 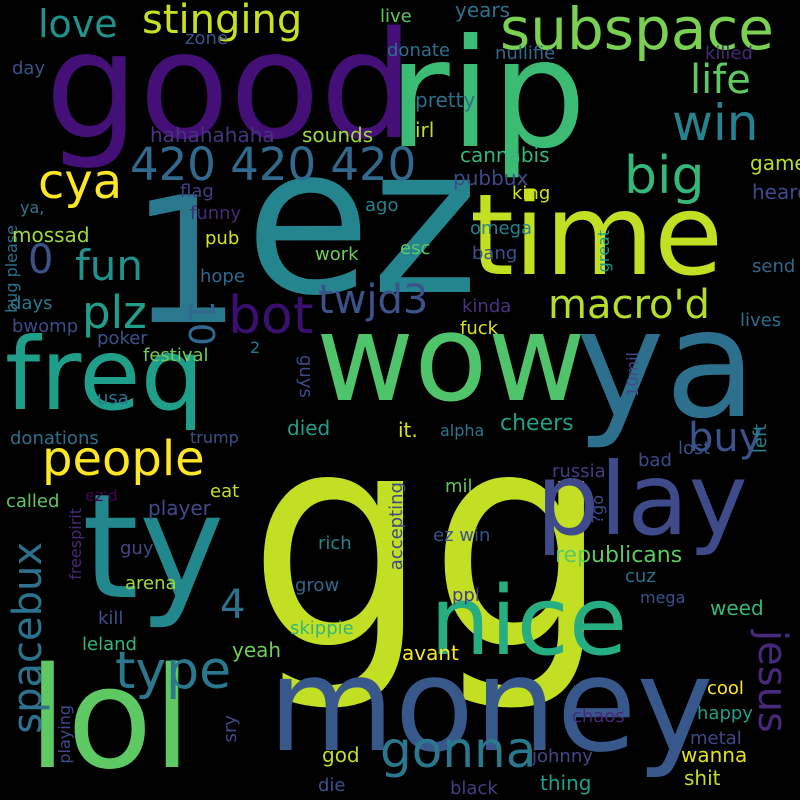 What do you see at coordinates (483, 11) in the screenshot?
I see `word: years` at bounding box center [483, 11].